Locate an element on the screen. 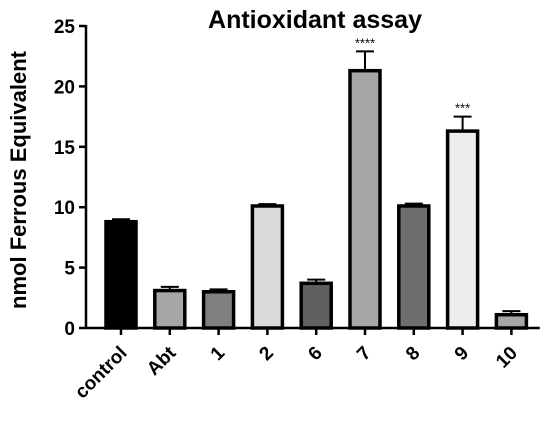 The width and height of the screenshot is (550, 423). significance-annotation: **** is located at coordinates (365, 42).